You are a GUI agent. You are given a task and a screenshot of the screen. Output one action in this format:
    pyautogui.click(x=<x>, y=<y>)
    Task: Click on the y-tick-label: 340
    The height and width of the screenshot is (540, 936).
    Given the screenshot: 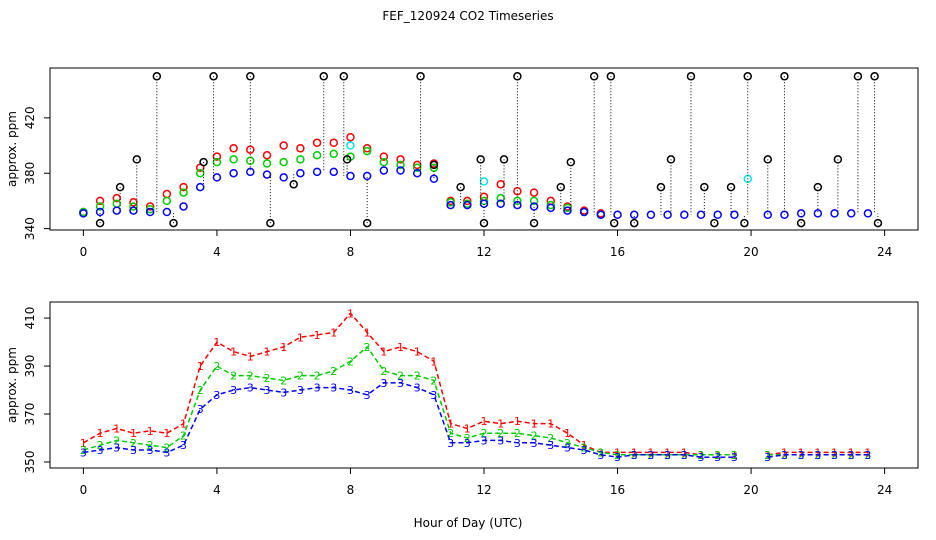 What is the action you would take?
    pyautogui.click(x=30, y=228)
    